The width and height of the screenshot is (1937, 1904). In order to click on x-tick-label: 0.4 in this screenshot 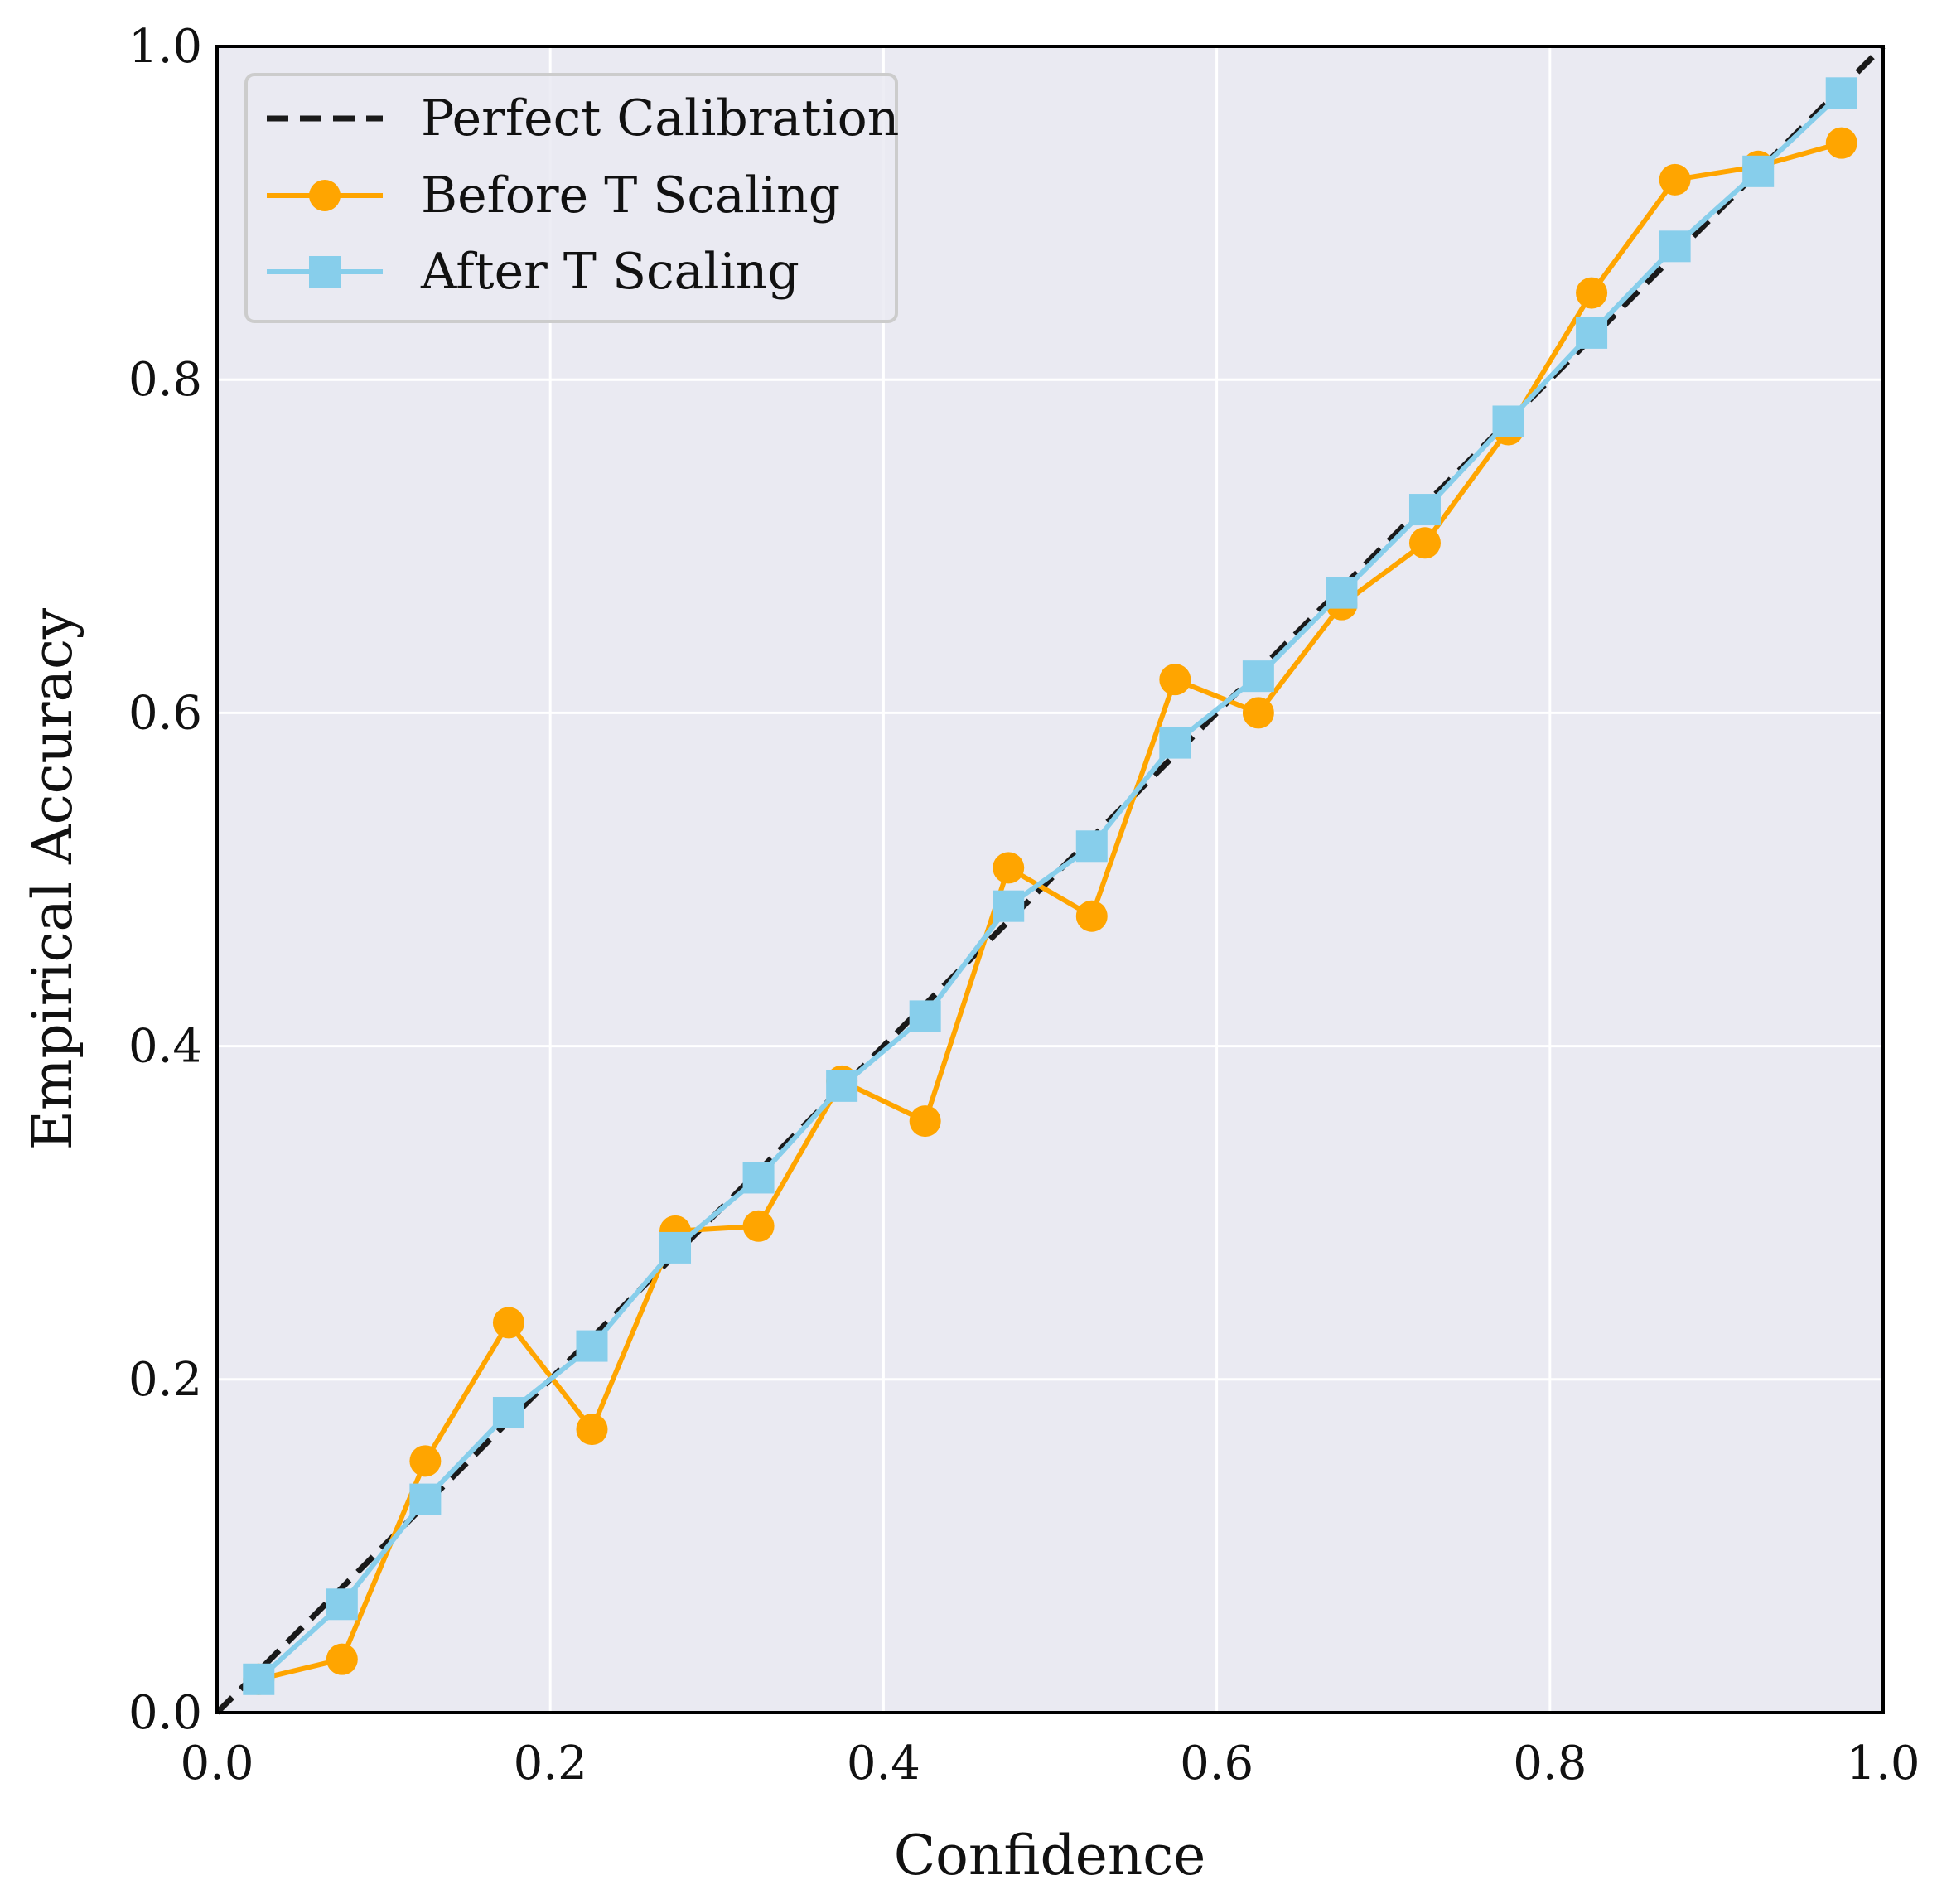, I will do `click(883, 1763)`.